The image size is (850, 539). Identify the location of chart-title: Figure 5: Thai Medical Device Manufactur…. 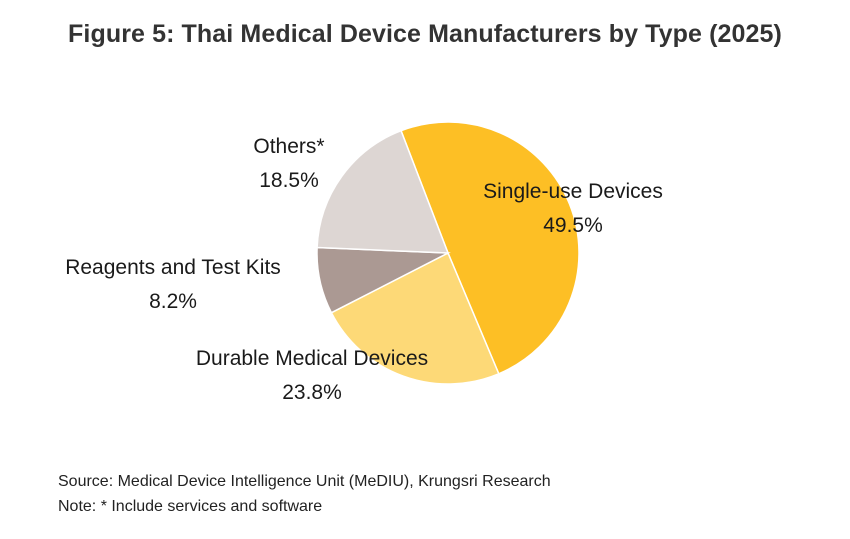
(425, 34).